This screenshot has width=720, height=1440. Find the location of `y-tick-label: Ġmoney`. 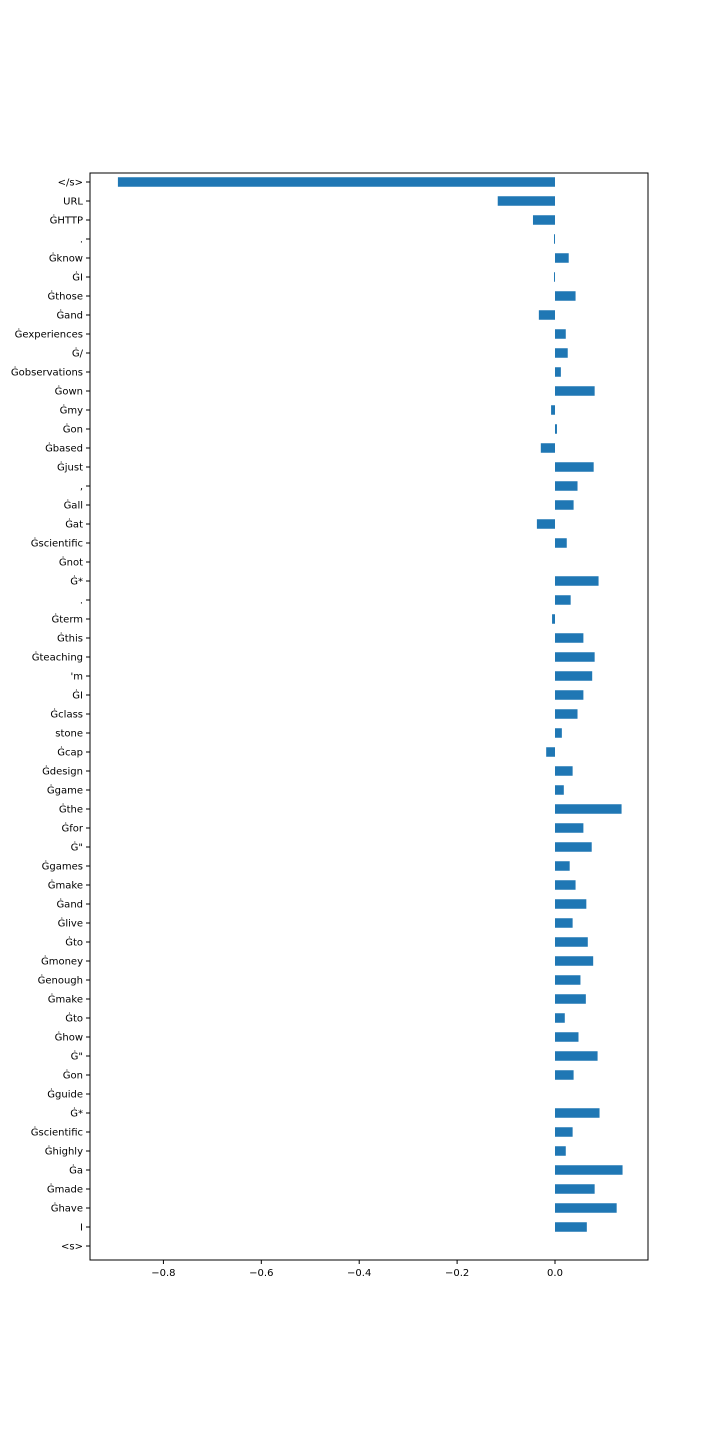

y-tick-label: Ġmoney is located at coordinates (62, 961).